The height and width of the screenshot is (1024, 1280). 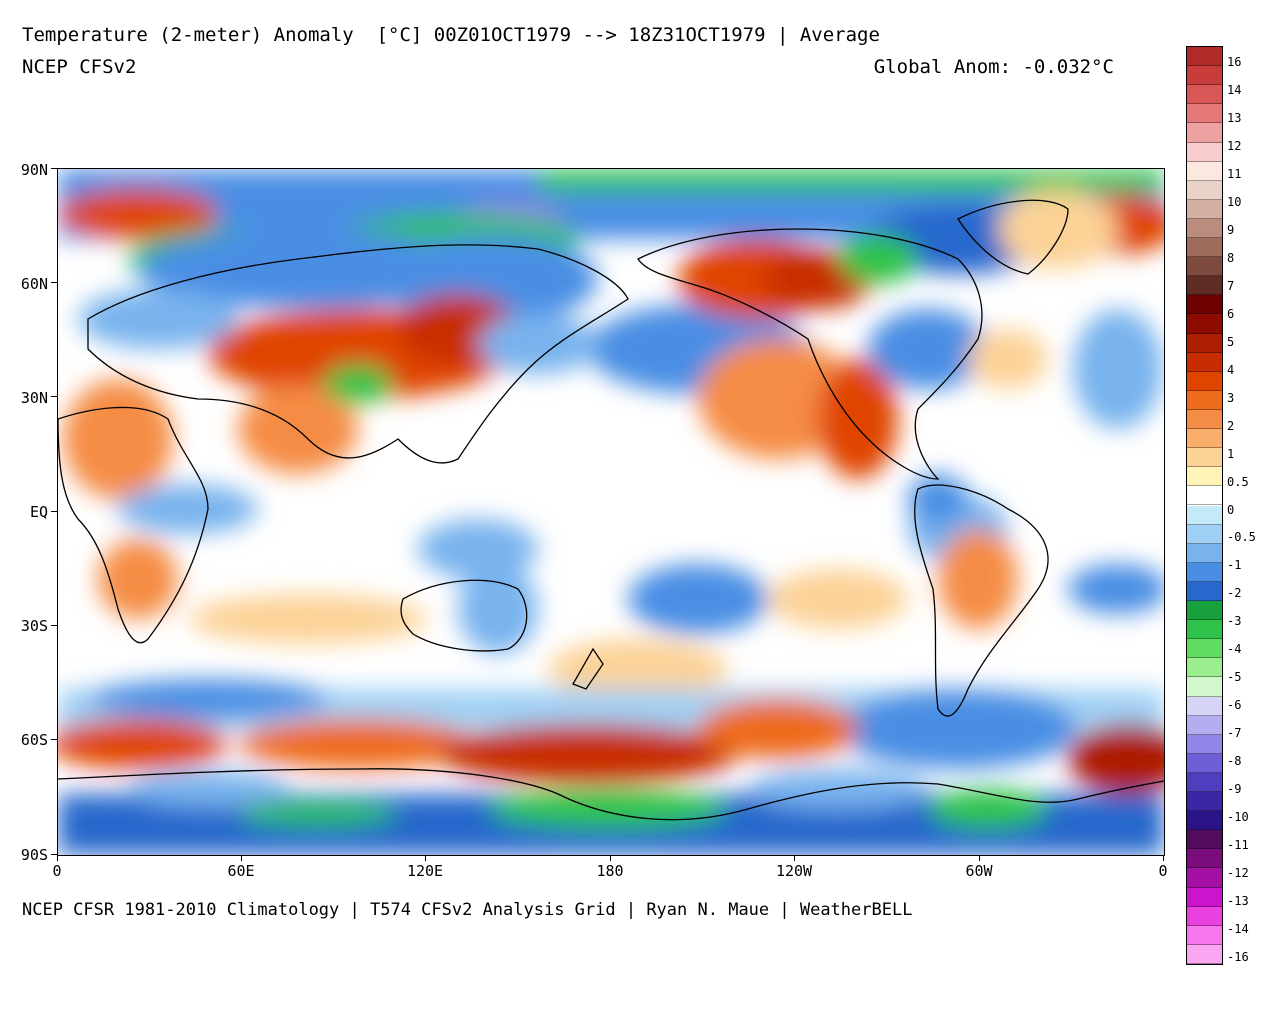 I want to click on colorbar-label: -5, so click(x=1234, y=677).